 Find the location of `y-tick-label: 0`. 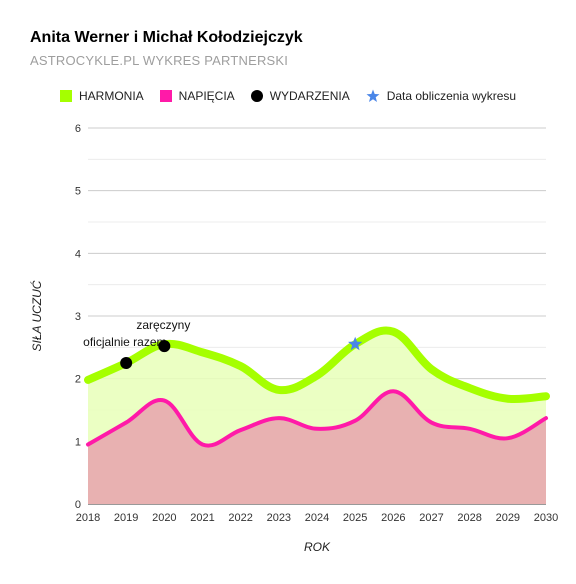

y-tick-label: 0 is located at coordinates (78, 505).